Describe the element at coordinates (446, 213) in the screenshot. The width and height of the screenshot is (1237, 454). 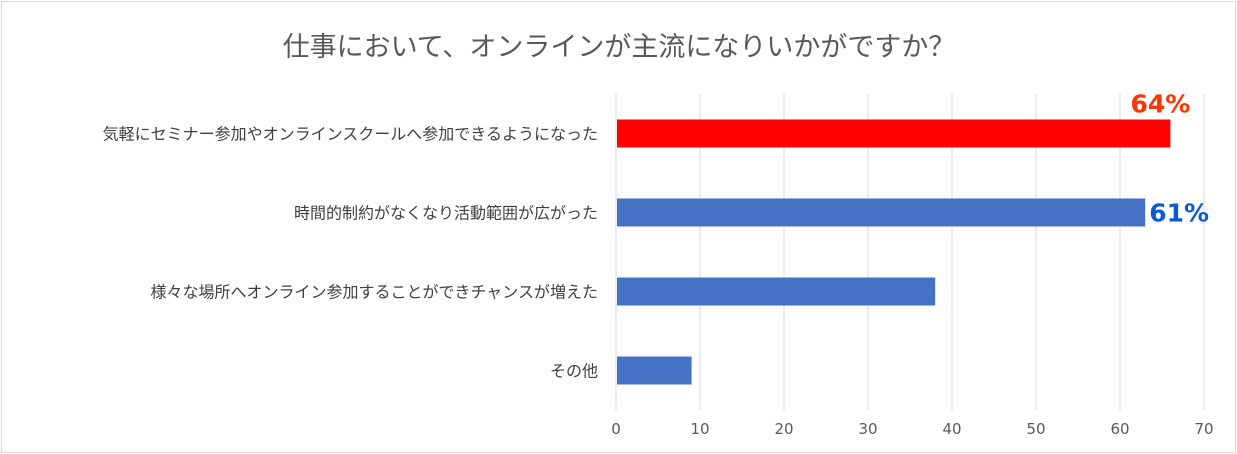
I see `category-label: 時間的制約がなくなり活動範囲が広がった` at that location.